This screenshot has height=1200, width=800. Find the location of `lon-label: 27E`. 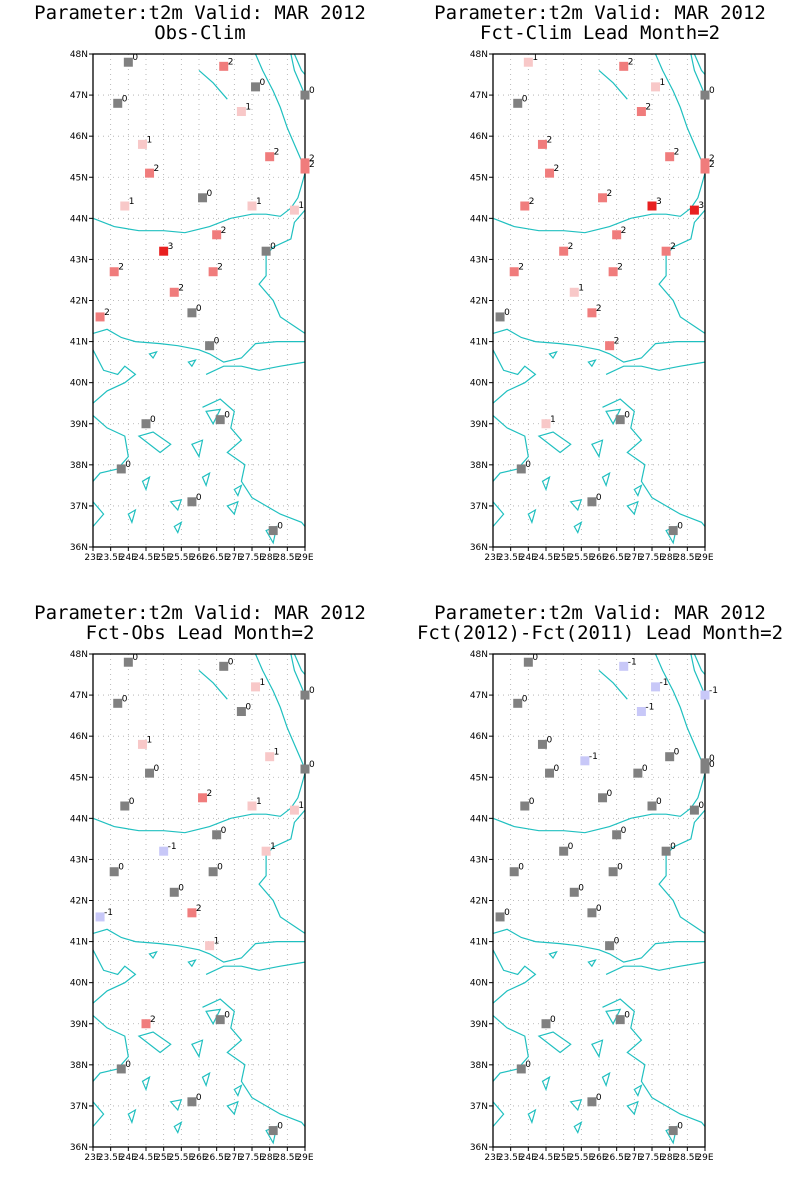

lon-label: 27E is located at coordinates (634, 1158).